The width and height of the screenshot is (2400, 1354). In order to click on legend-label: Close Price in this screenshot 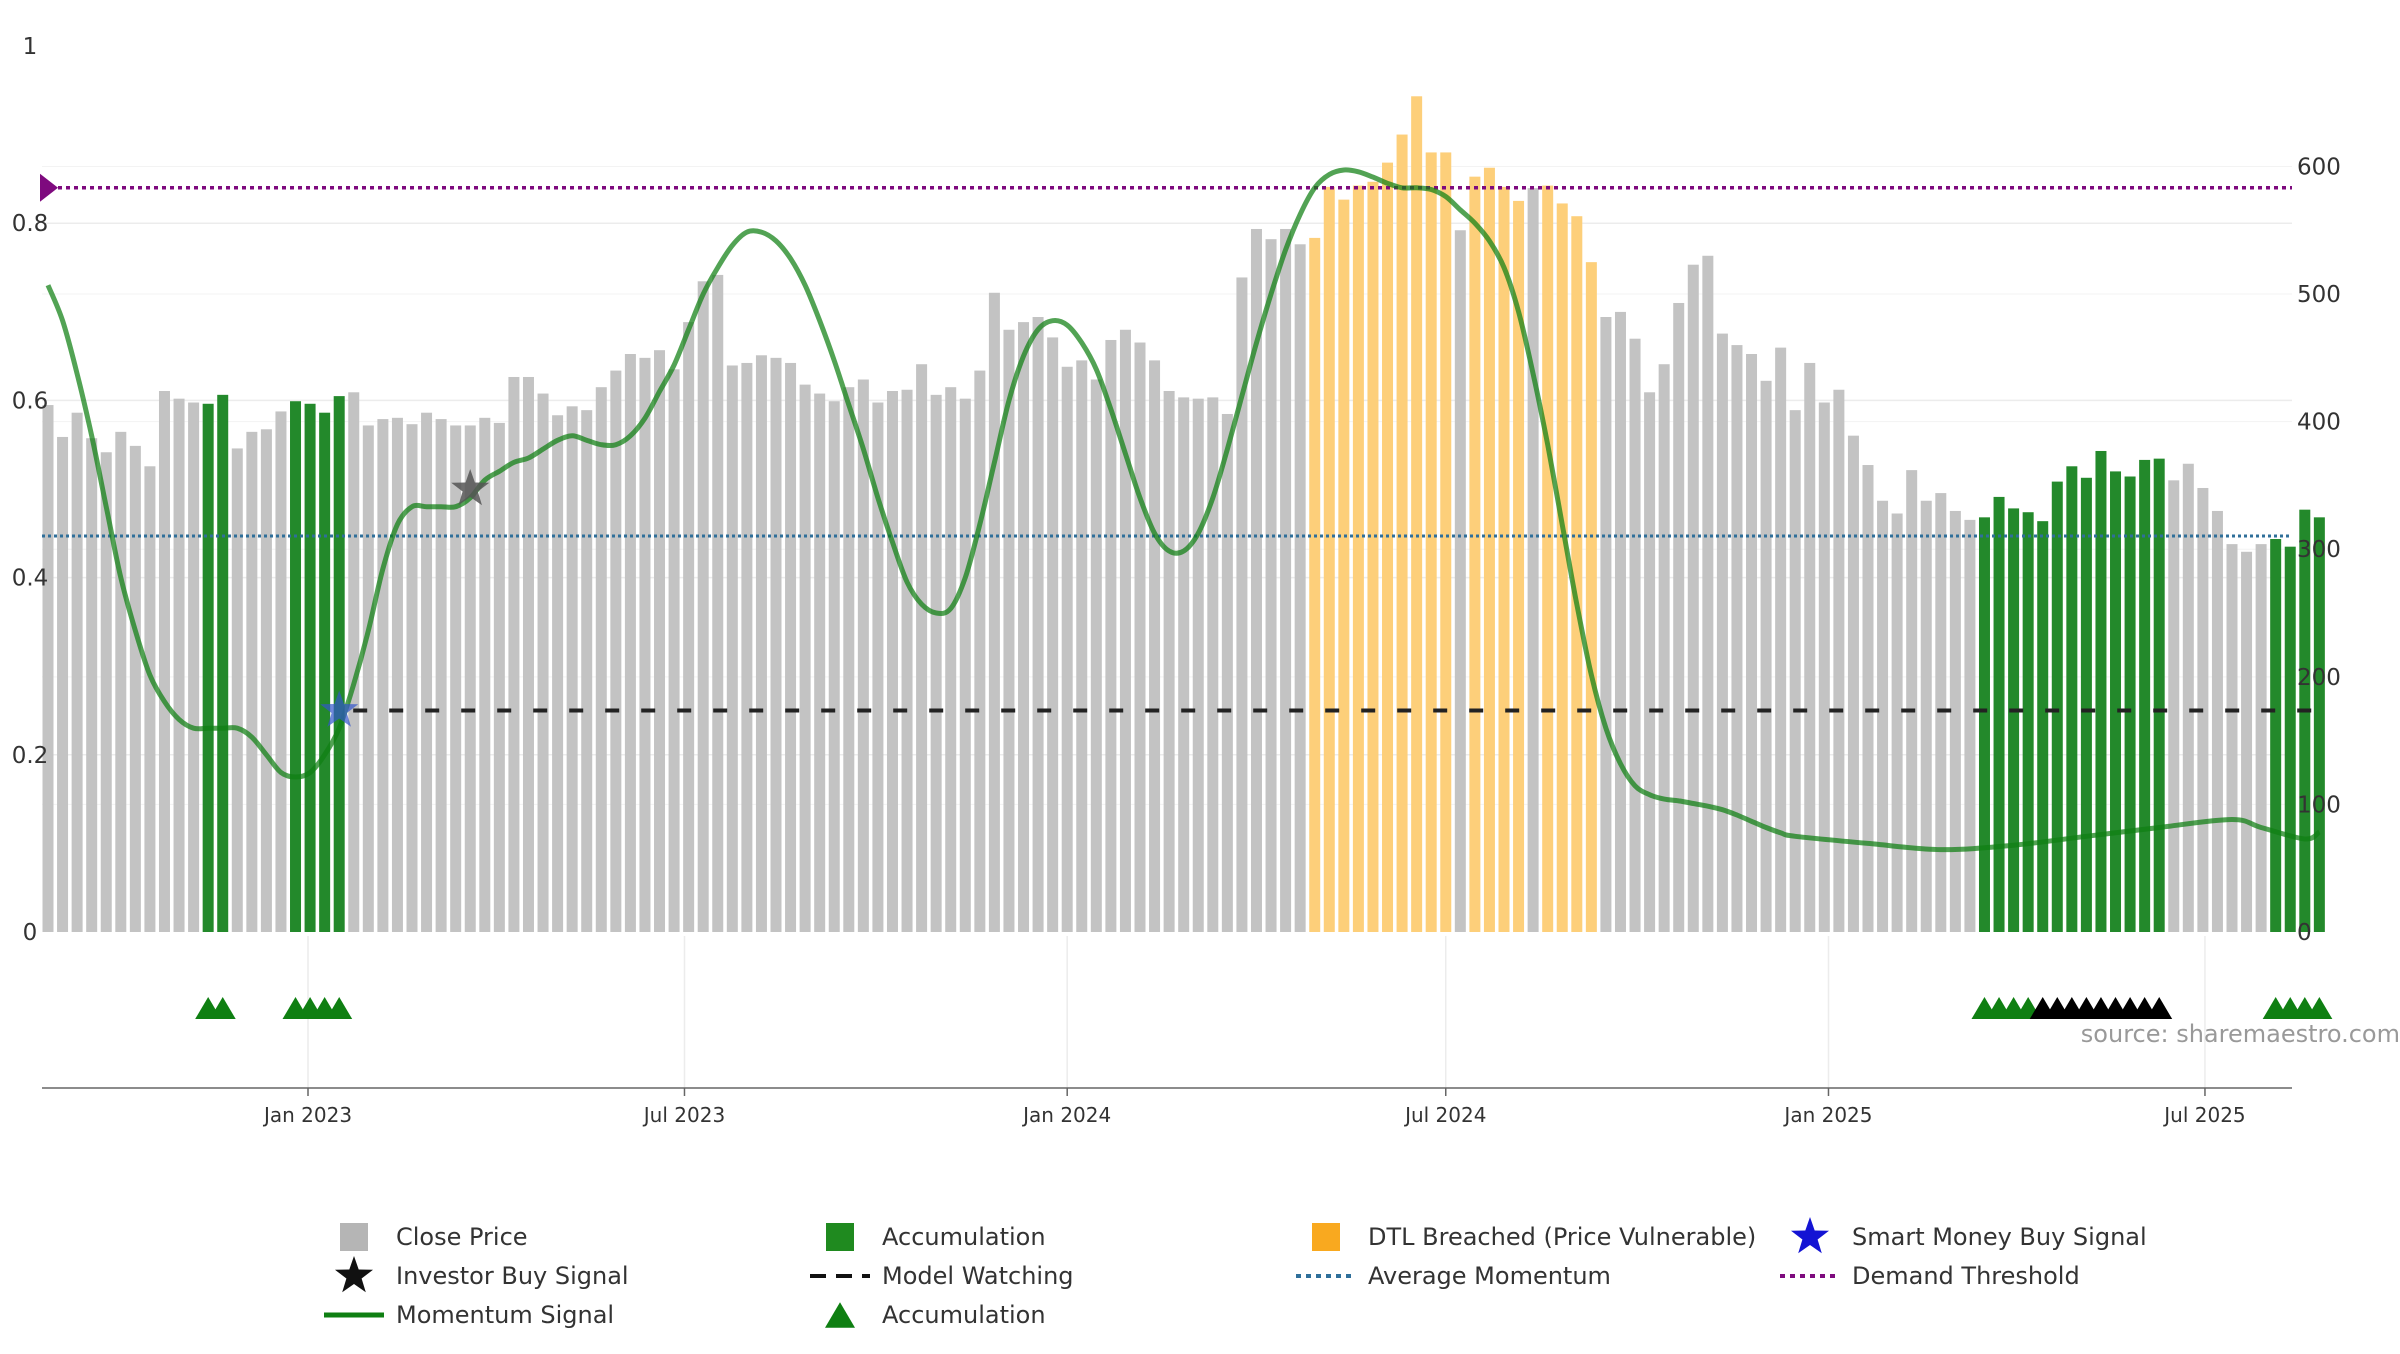, I will do `click(462, 1237)`.